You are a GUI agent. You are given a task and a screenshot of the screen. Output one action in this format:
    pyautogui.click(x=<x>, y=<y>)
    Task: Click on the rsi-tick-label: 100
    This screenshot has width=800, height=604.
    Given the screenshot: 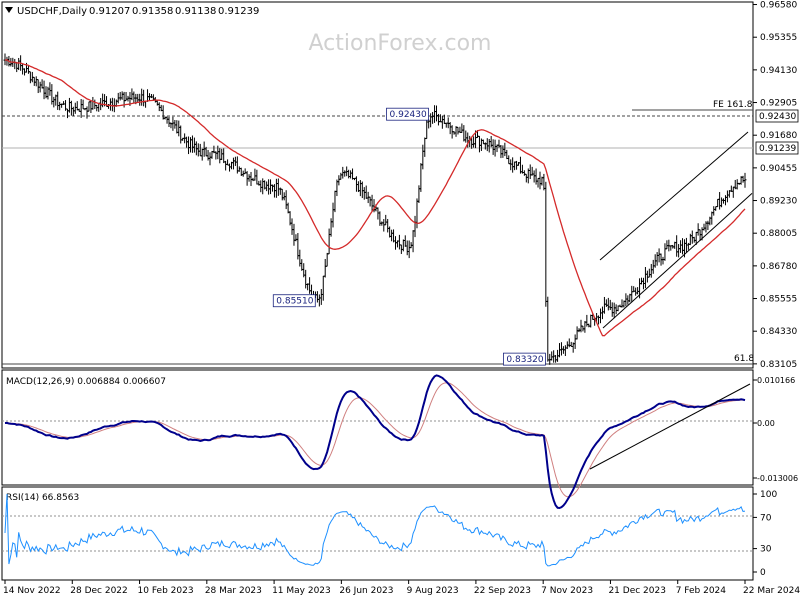 What is the action you would take?
    pyautogui.click(x=768, y=495)
    